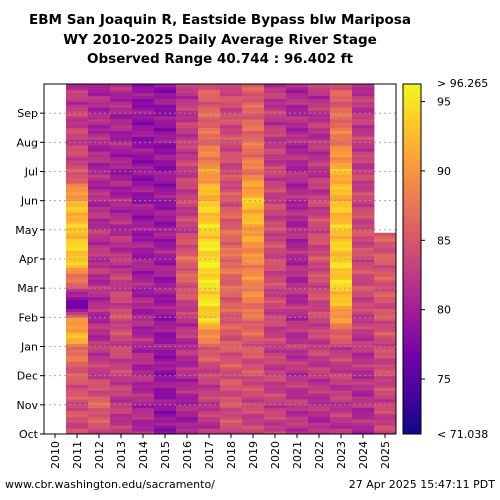 This screenshot has width=500, height=500. What do you see at coordinates (363, 455) in the screenshot?
I see `x-tick-label: 2024` at bounding box center [363, 455].